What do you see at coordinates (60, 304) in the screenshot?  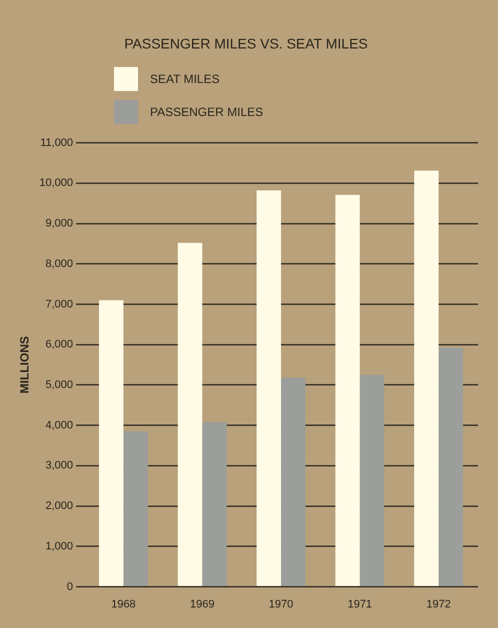 I see `y-tick-label: 7,000` at bounding box center [60, 304].